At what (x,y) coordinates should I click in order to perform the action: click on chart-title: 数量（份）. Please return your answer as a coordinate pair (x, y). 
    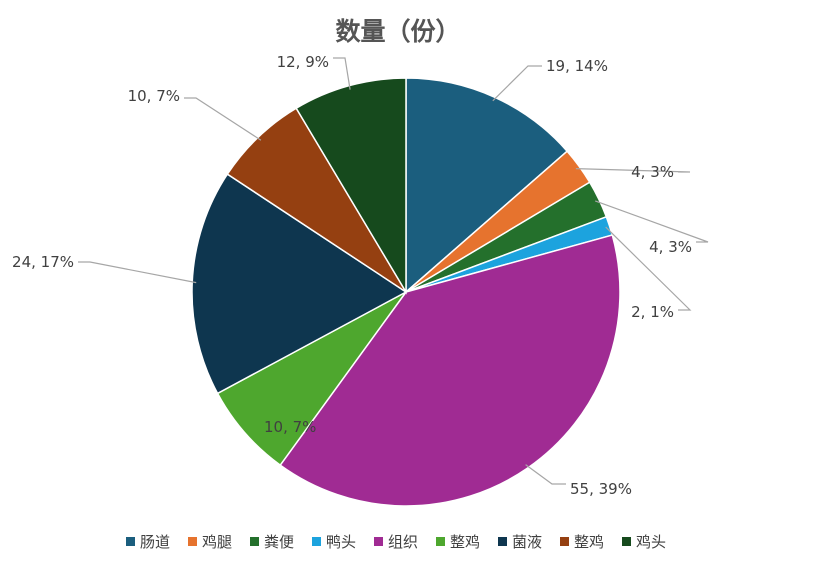
    Looking at the image, I should click on (397, 31).